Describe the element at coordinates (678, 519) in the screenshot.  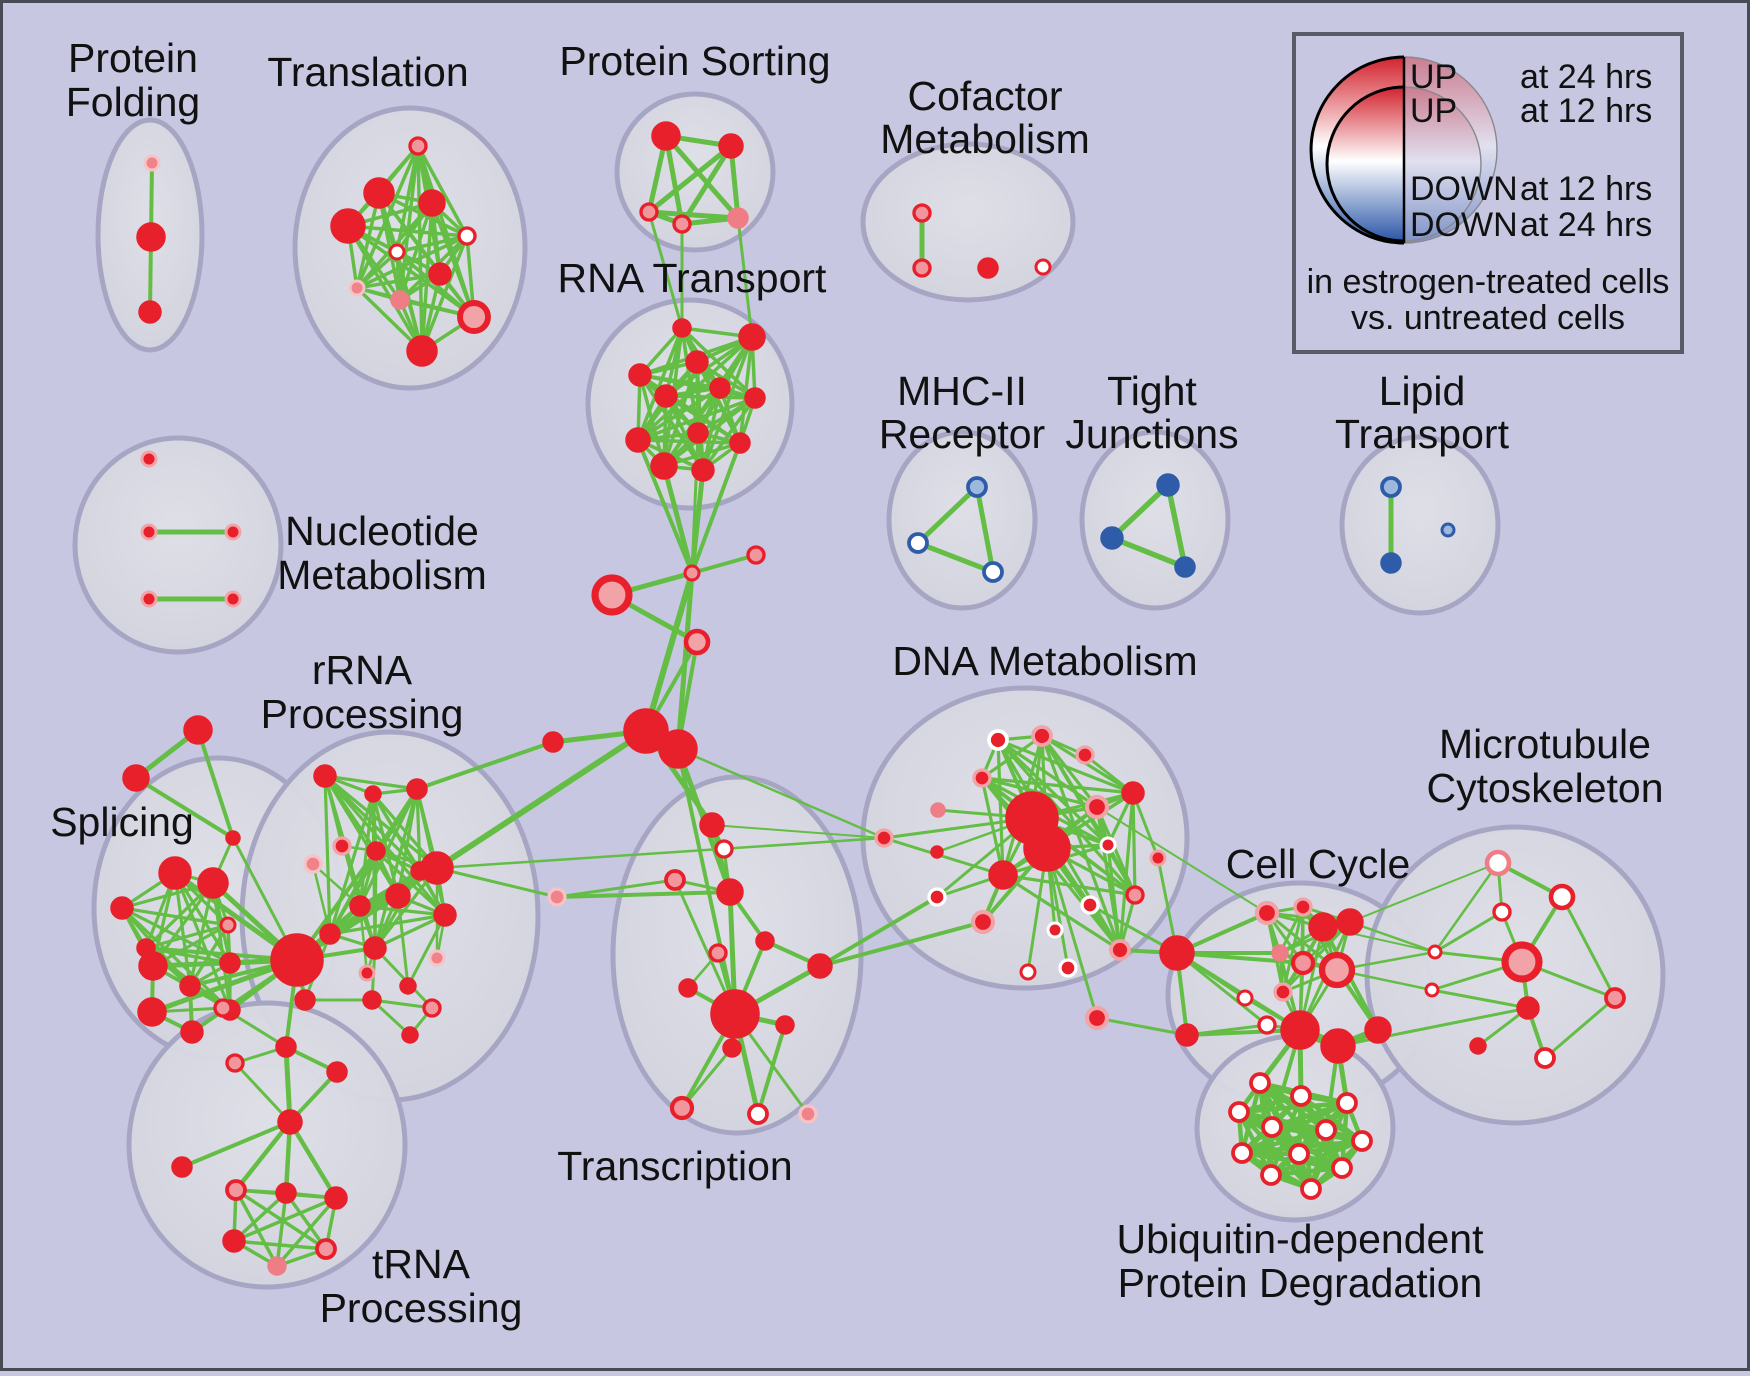
I see `edge-rt11-cx1` at that location.